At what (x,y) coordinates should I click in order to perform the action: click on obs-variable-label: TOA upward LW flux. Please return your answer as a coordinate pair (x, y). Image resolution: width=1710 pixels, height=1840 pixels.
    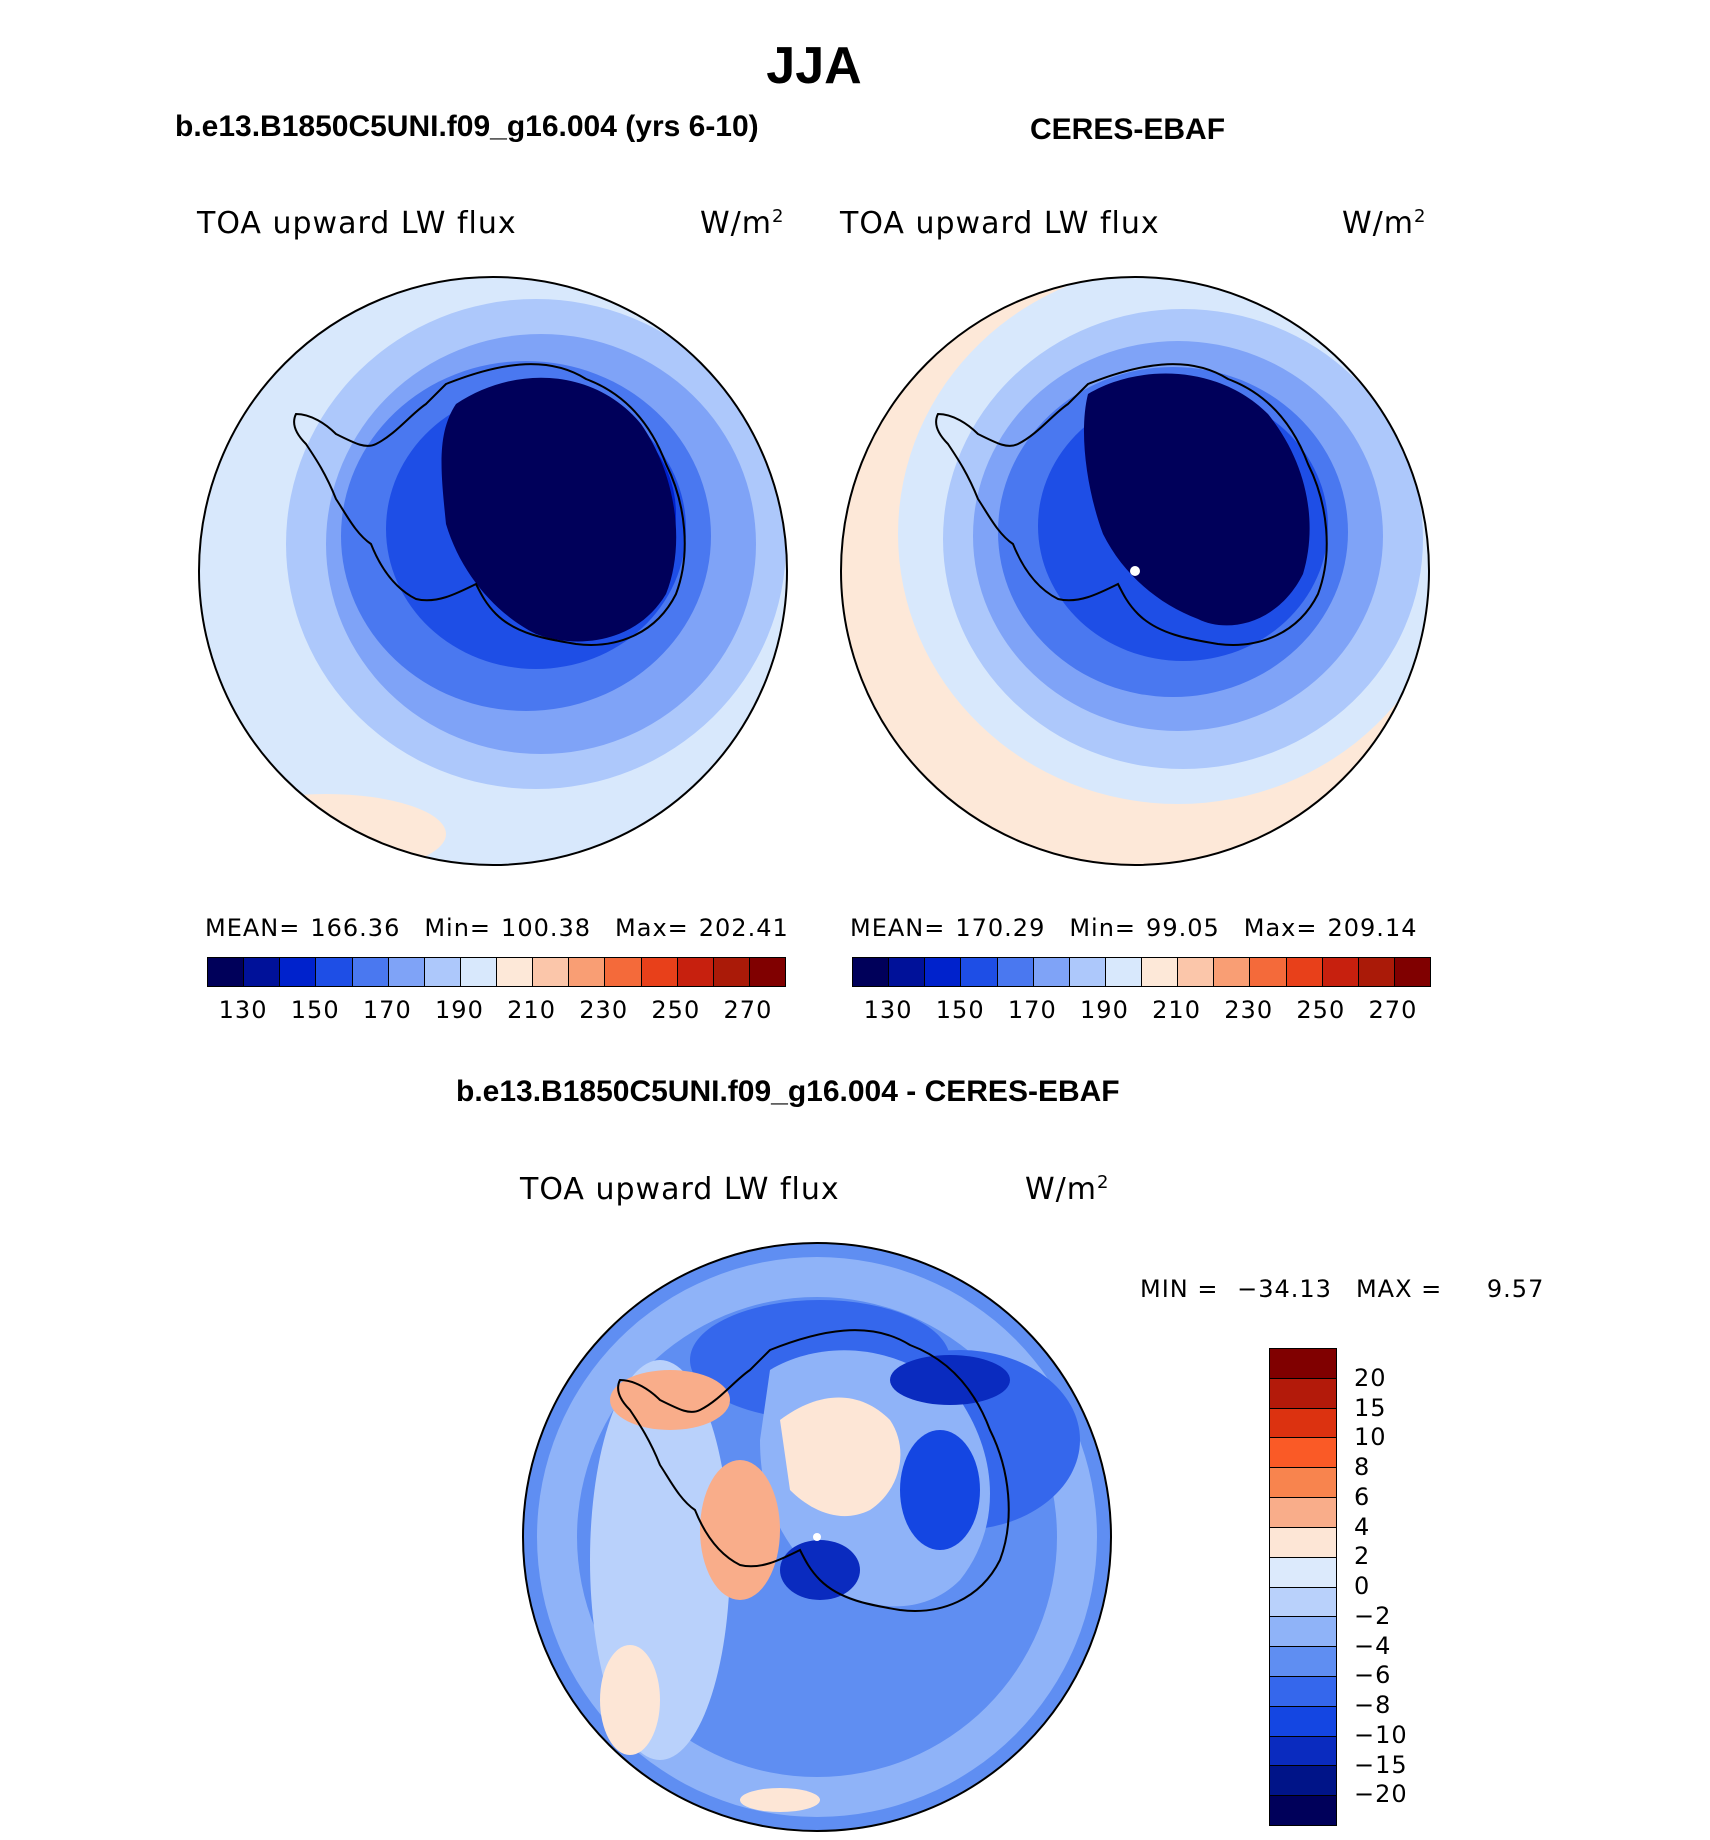
    Looking at the image, I should click on (1000, 223).